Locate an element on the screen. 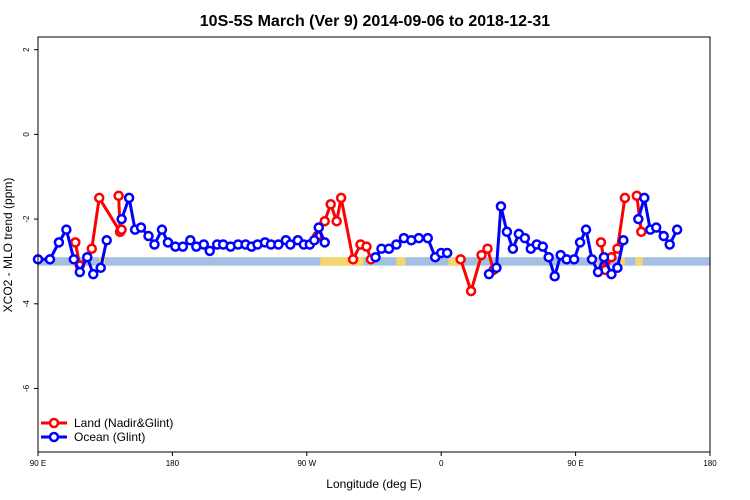  ocean-series-line is located at coordinates (657, 221).